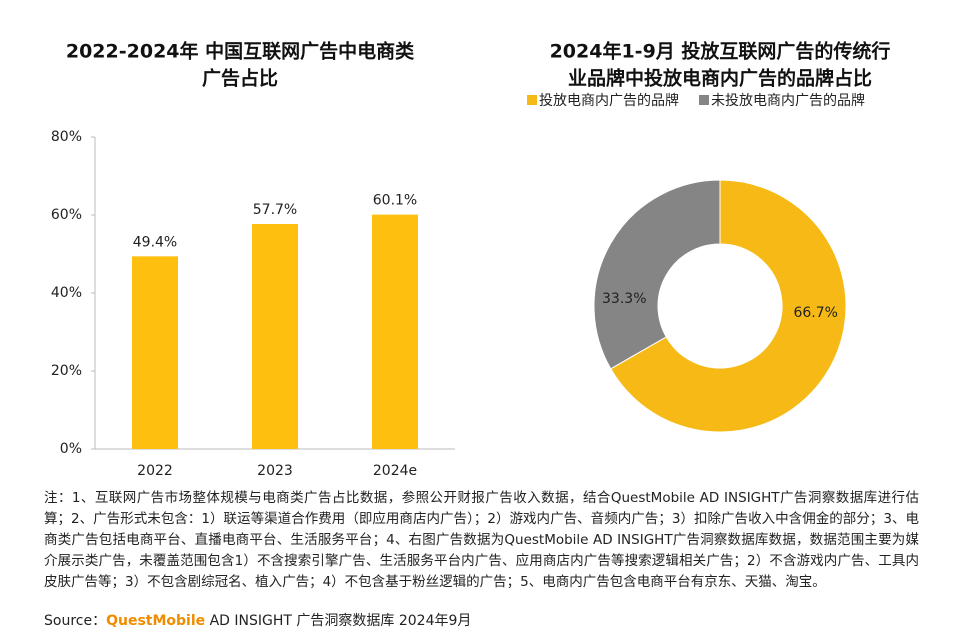 This screenshot has width=960, height=644. I want to click on legend-label: 未投放电商内广告的品牌, so click(788, 100).